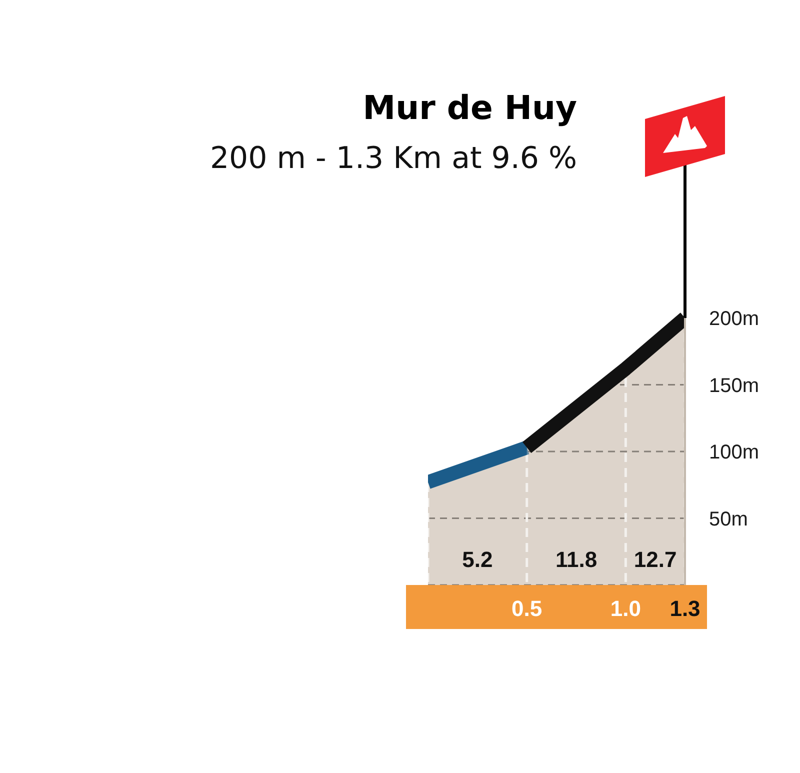 The height and width of the screenshot is (773, 800). I want to click on y-tick-label: 50m, so click(728, 519).